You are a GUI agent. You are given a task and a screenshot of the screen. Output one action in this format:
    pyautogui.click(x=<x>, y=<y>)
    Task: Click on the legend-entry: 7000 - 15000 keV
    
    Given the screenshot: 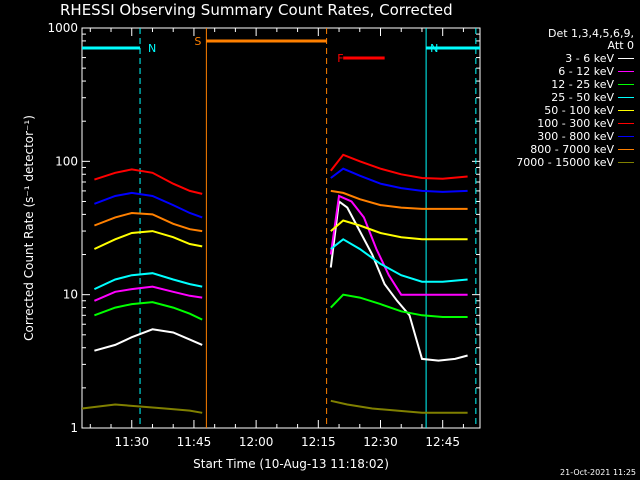 What is the action you would take?
    pyautogui.click(x=549, y=162)
    